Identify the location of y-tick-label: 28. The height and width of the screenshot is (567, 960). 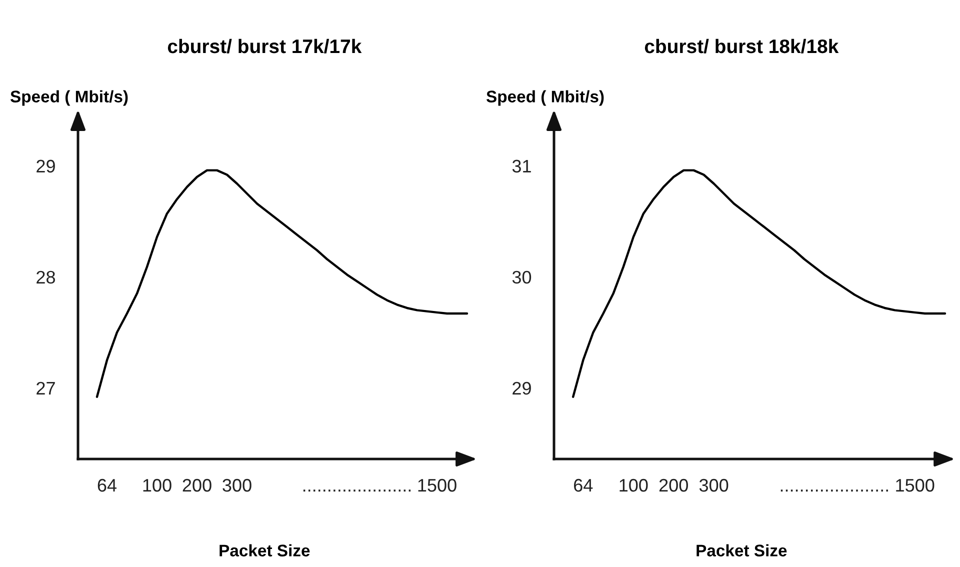
(45, 277).